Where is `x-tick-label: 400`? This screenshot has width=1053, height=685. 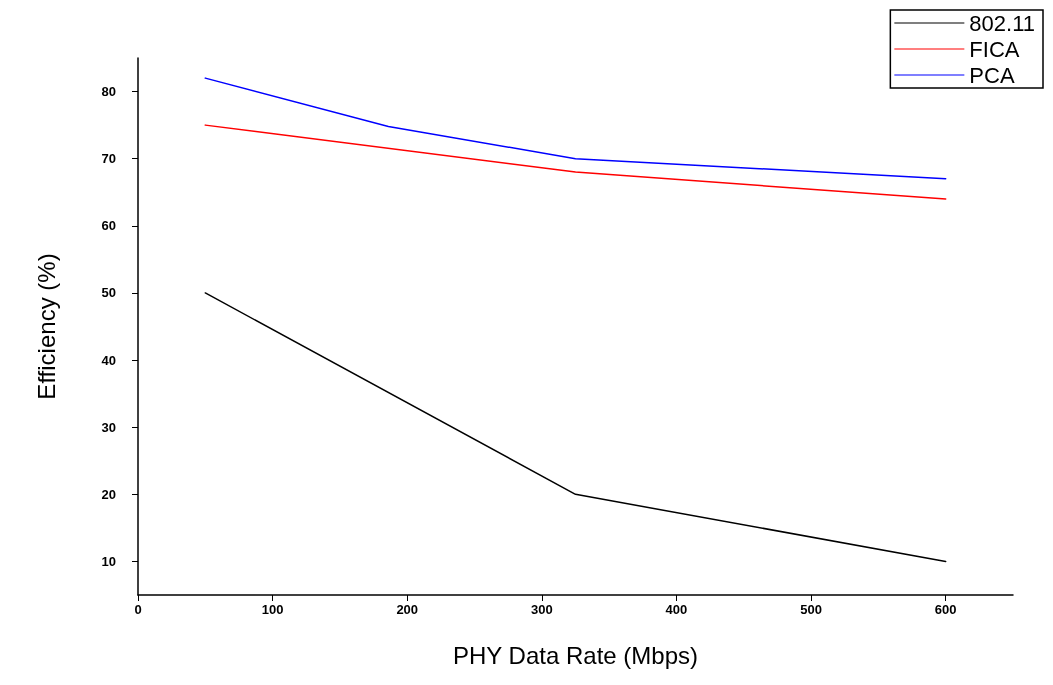 x-tick-label: 400 is located at coordinates (676, 609).